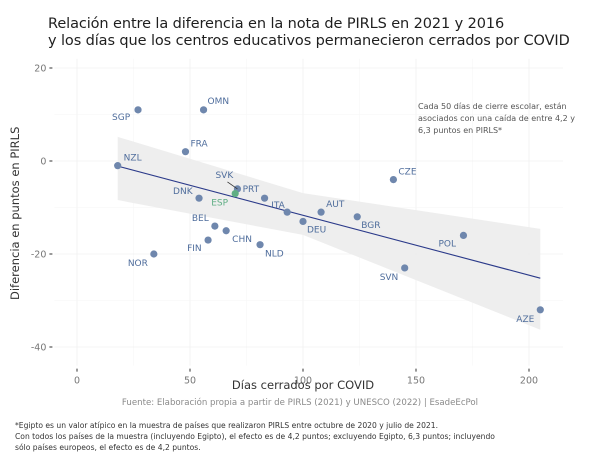 The height and width of the screenshot is (465, 600). What do you see at coordinates (303, 221) in the screenshot?
I see `data-point-deu` at bounding box center [303, 221].